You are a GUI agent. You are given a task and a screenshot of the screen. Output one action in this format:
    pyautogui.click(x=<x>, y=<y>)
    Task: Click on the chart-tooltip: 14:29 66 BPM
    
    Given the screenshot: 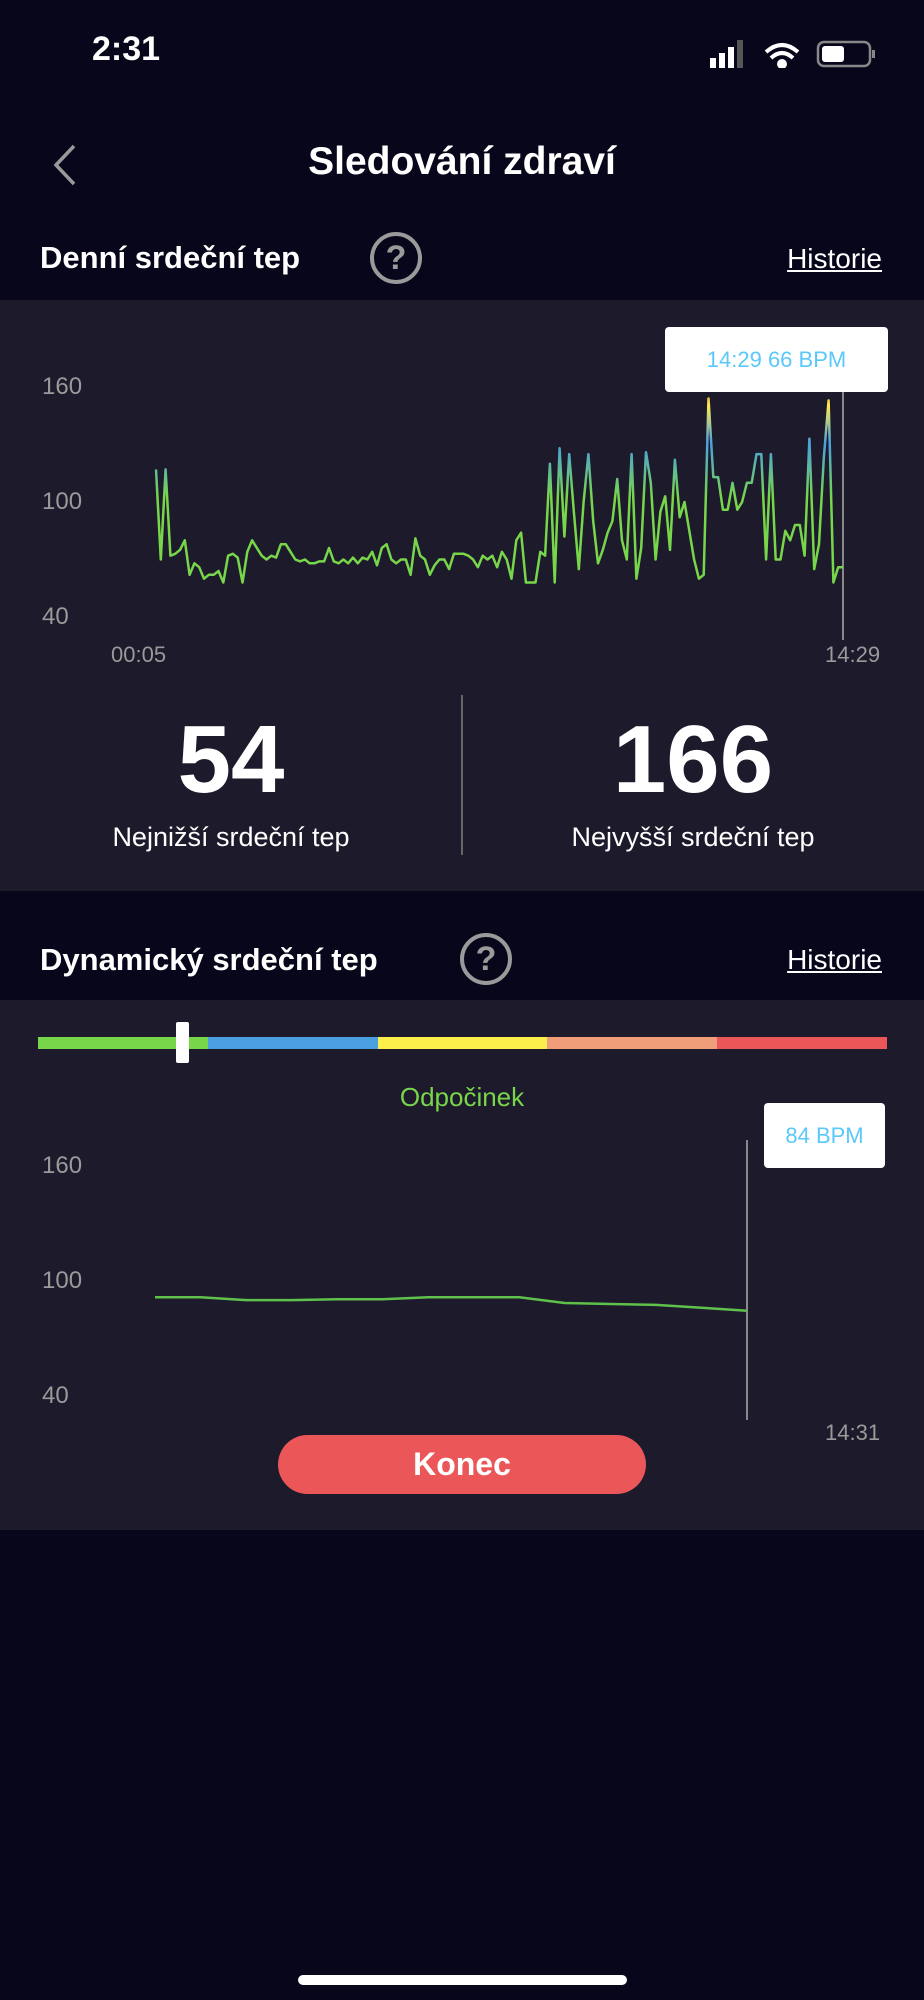 What is the action you would take?
    pyautogui.click(x=776, y=359)
    